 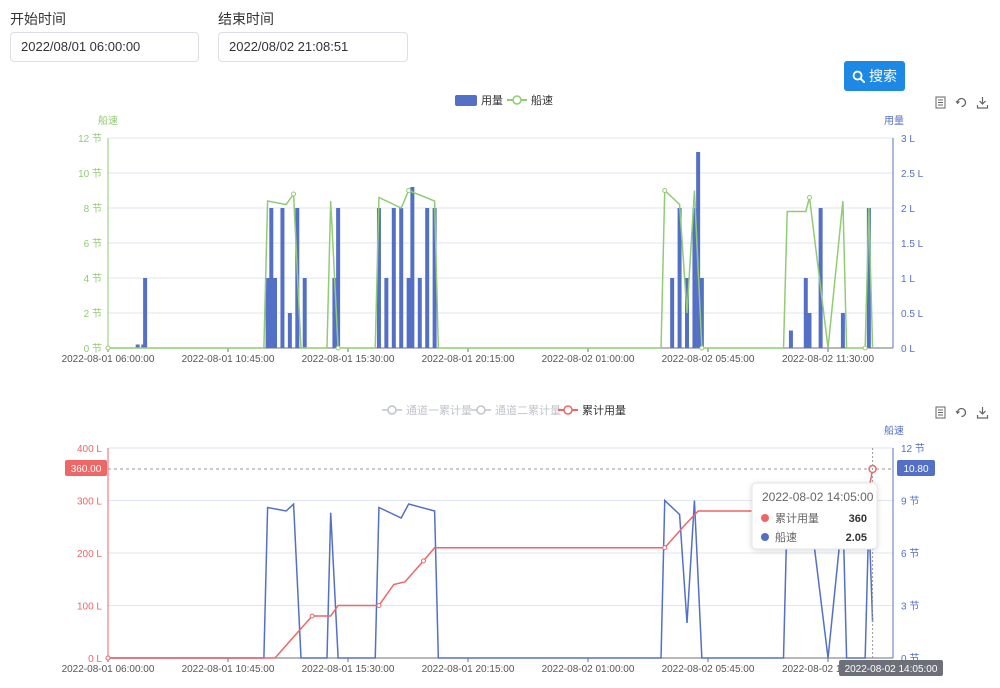 I want to click on left-tick-label: 4 节, so click(x=93, y=279).